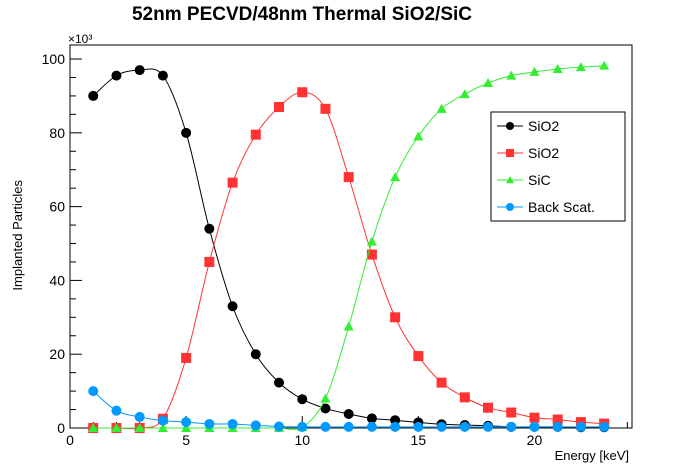 This screenshot has height=476, width=698. What do you see at coordinates (302, 14) in the screenshot?
I see `chart-title: 52nm PECVD/48nm Thermal SiO2/SiC` at bounding box center [302, 14].